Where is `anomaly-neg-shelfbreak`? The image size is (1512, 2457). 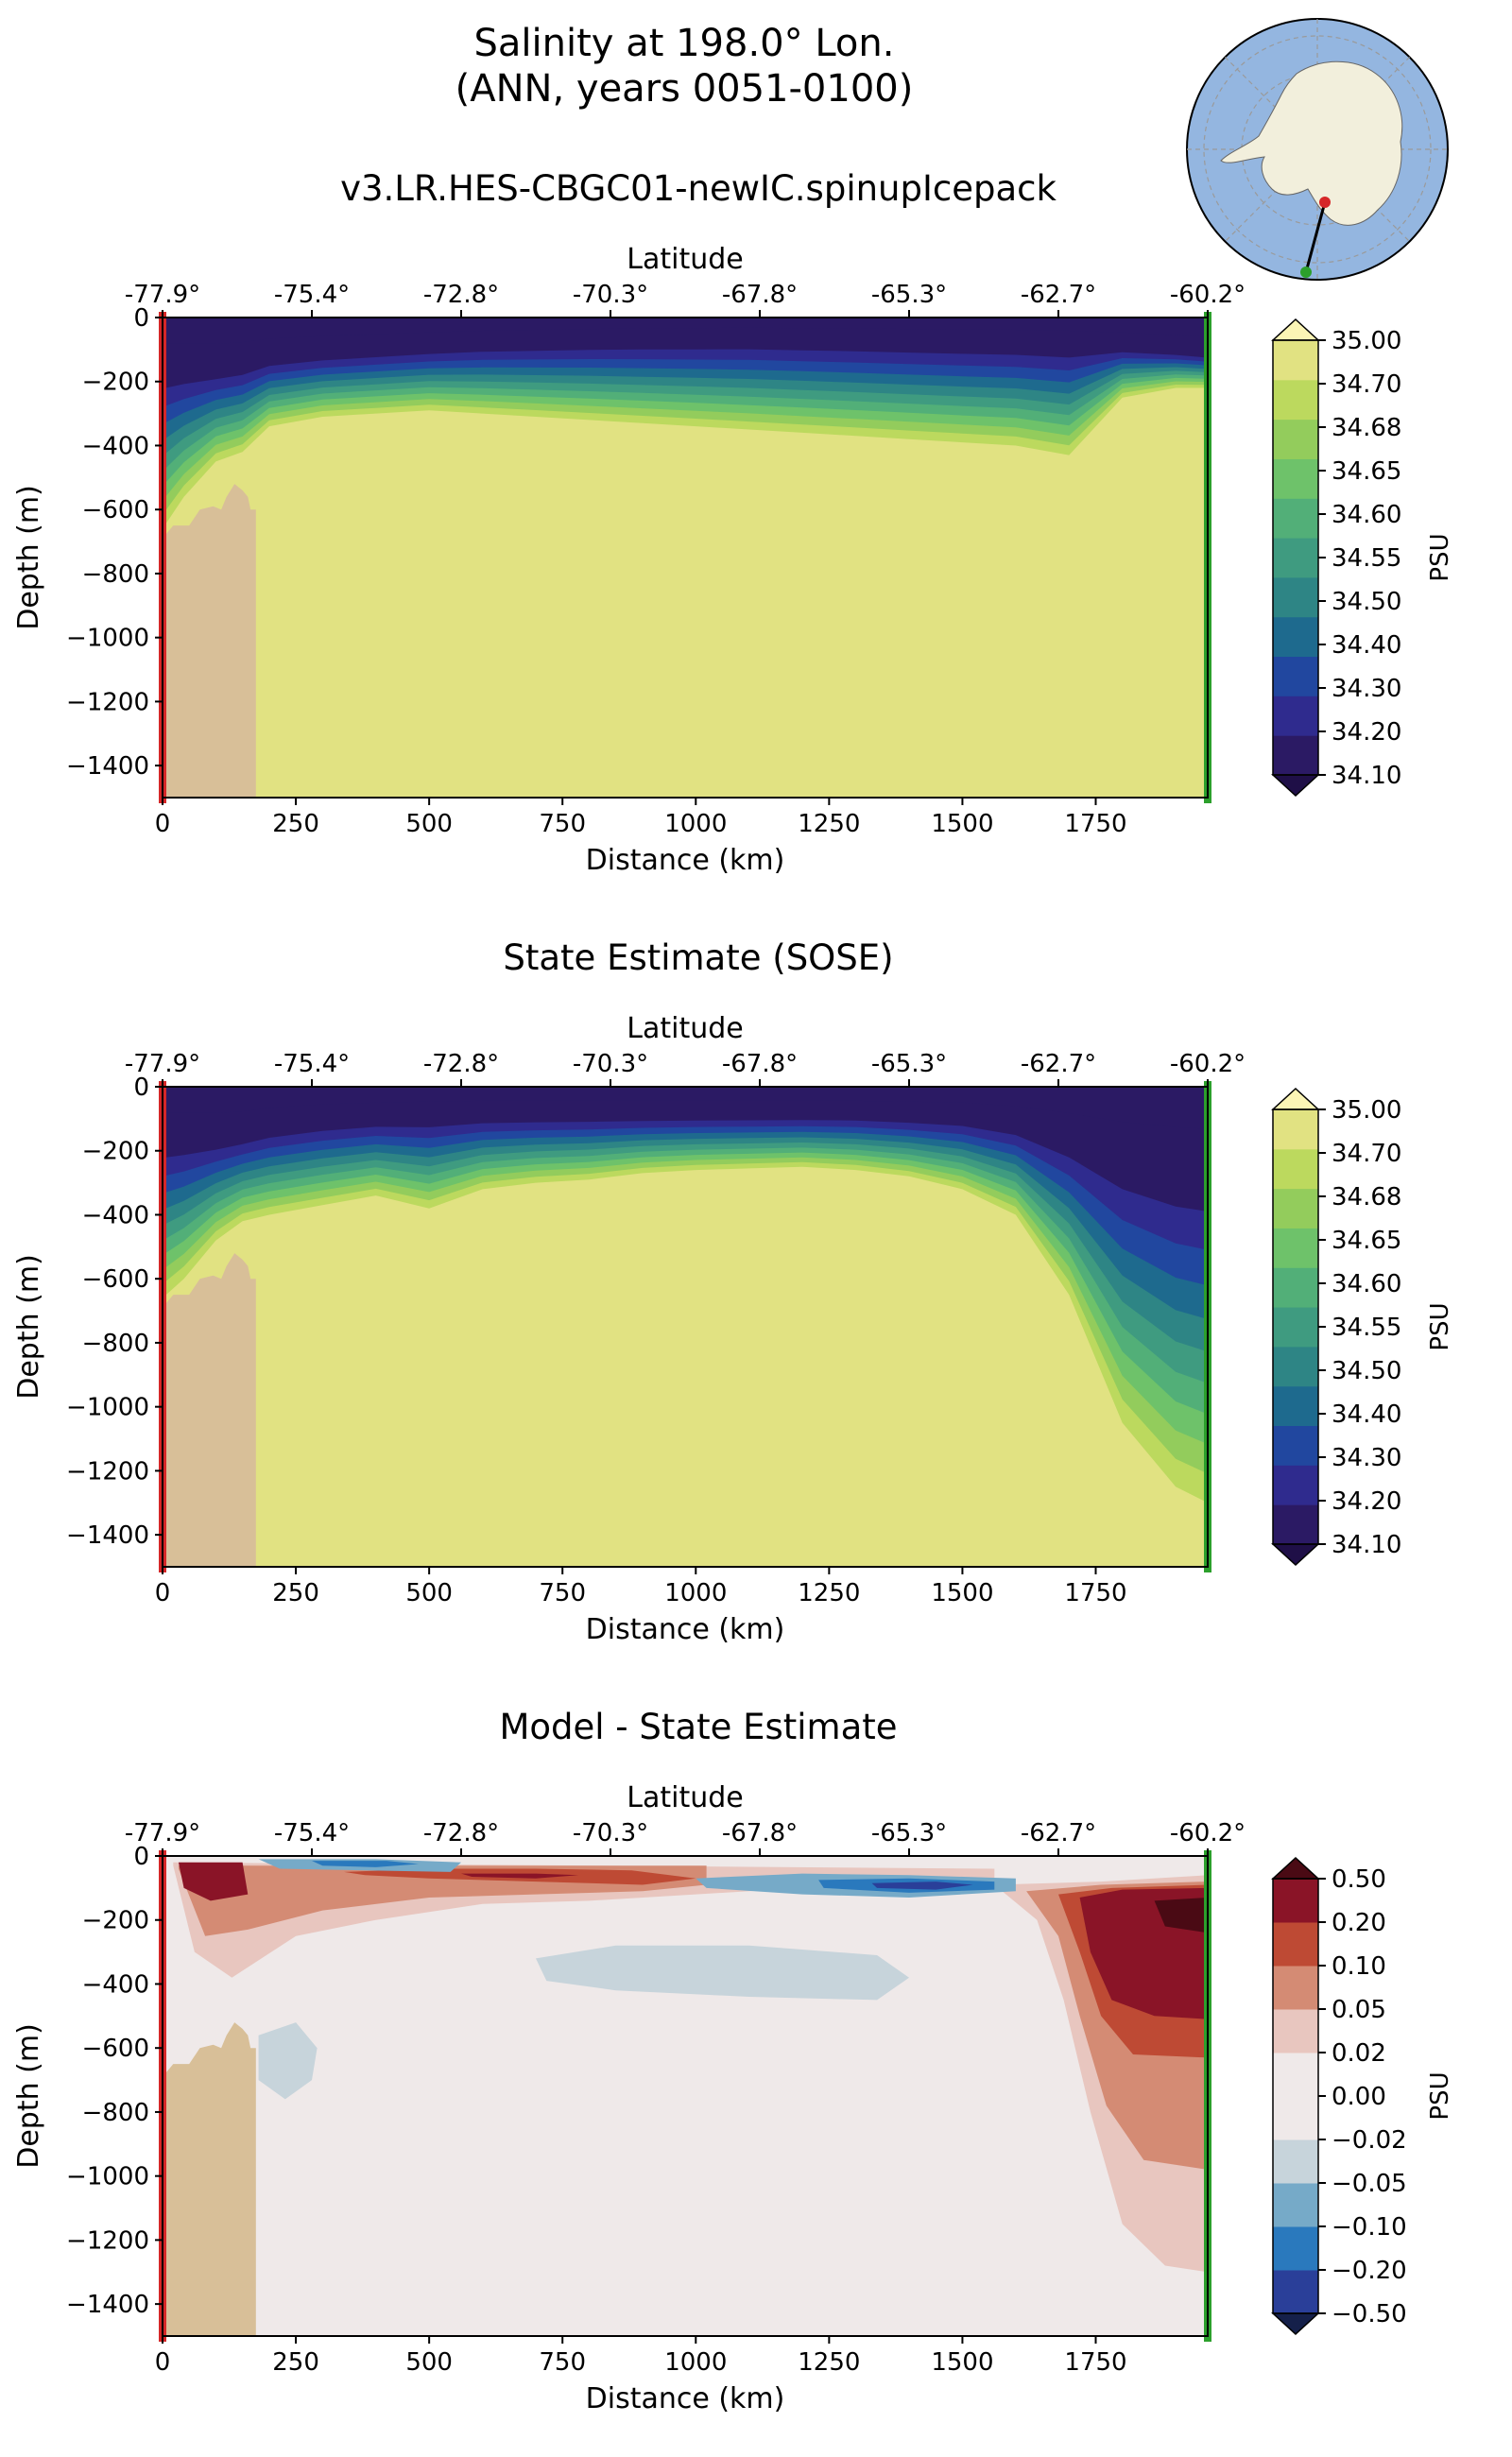 anomaly-neg-shelfbreak is located at coordinates (288, 2061).